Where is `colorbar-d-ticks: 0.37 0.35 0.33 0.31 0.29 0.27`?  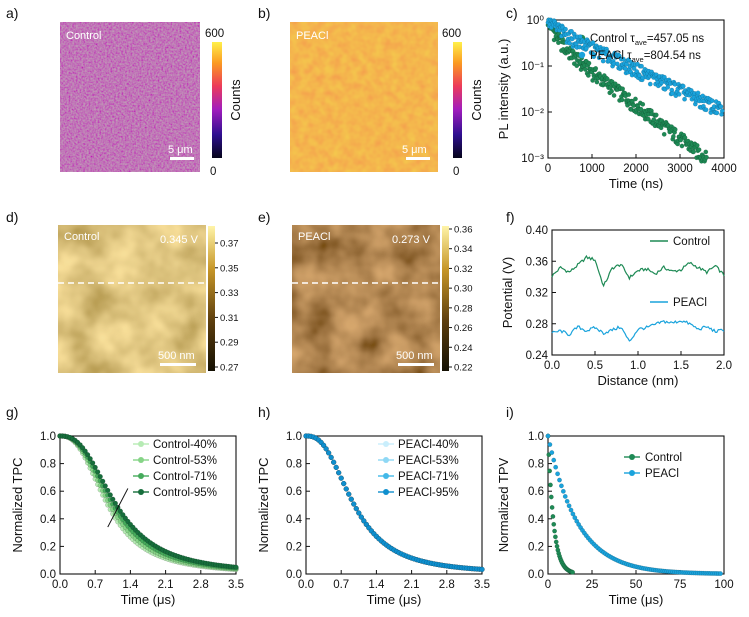
colorbar-d-ticks: 0.37 0.35 0.33 0.31 0.29 0.27 is located at coordinates (227, 306).